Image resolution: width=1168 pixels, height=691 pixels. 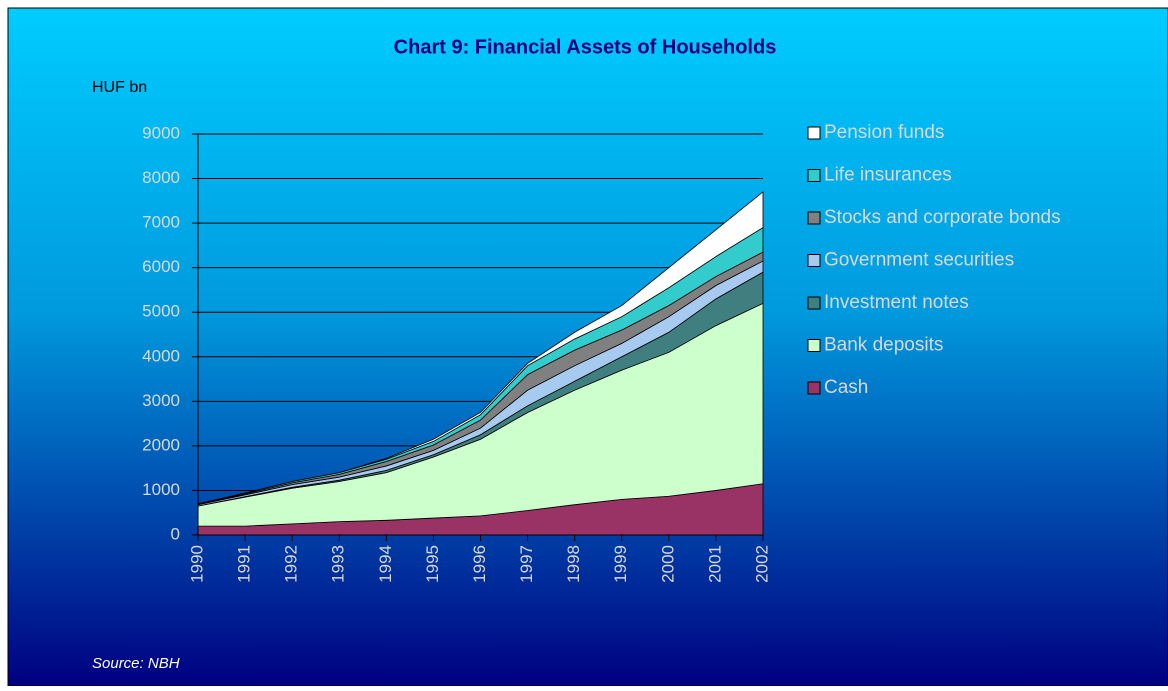 What do you see at coordinates (479, 564) in the screenshot?
I see `x-tick-label: 1996` at bounding box center [479, 564].